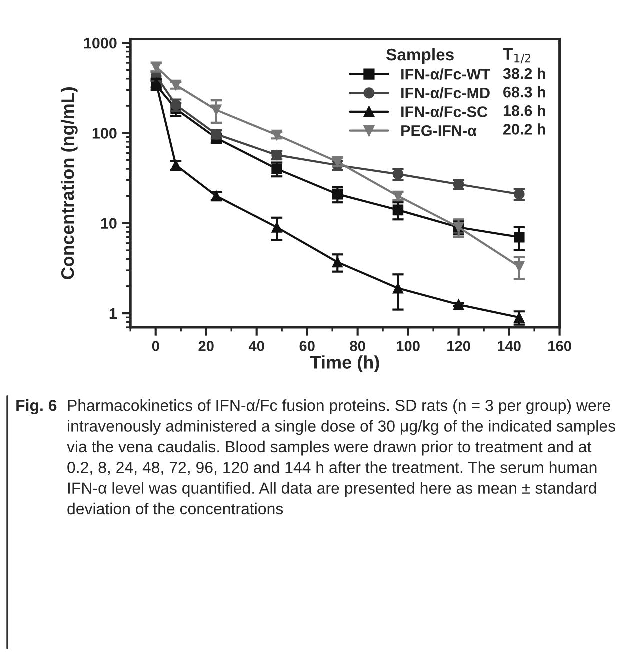 The width and height of the screenshot is (622, 655). I want to click on legend-title: Samples, so click(420, 56).